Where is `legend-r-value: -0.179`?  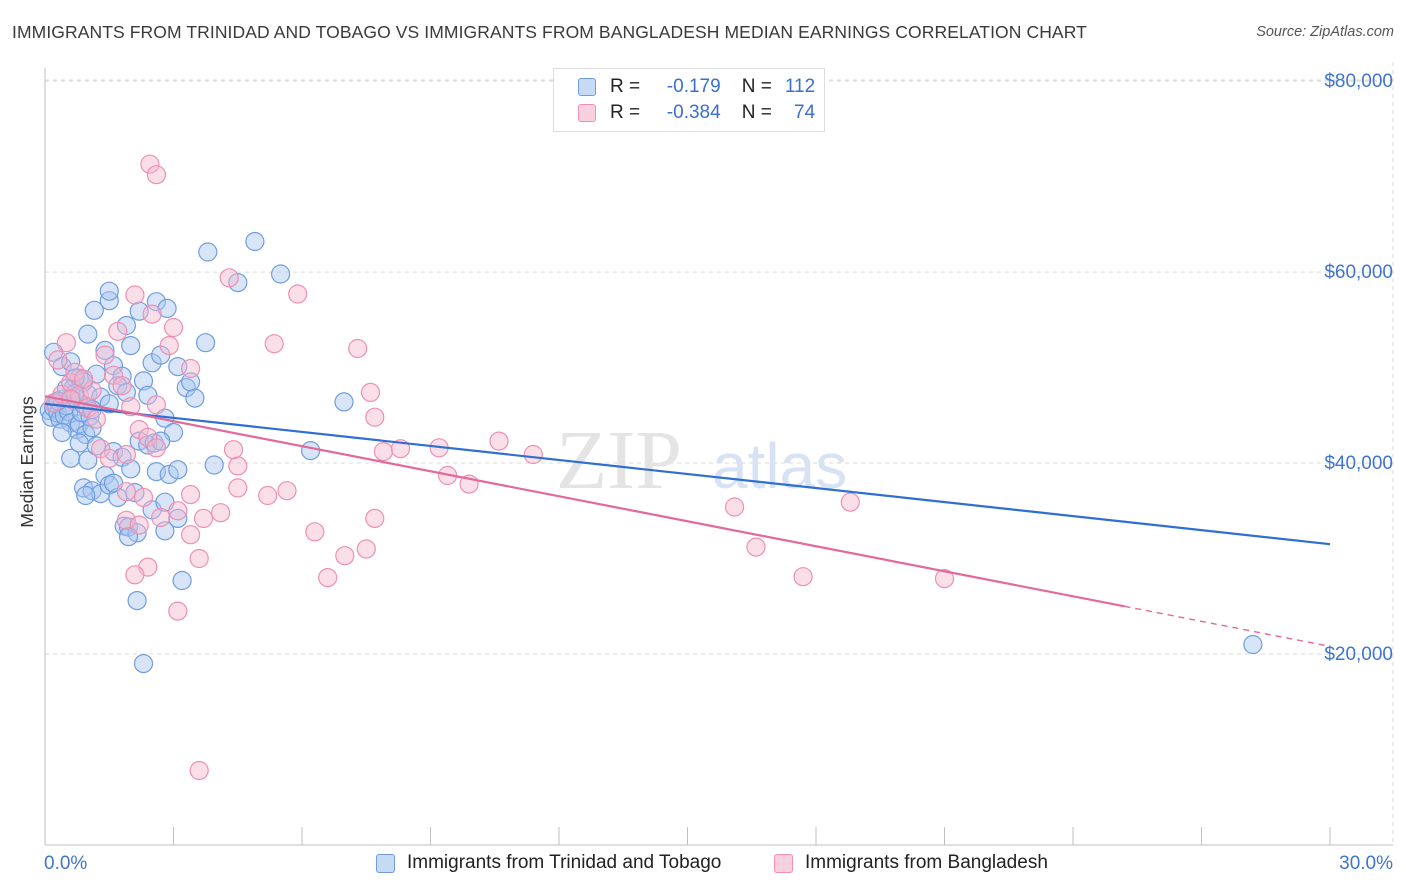 legend-r-value: -0.179 is located at coordinates (693, 86).